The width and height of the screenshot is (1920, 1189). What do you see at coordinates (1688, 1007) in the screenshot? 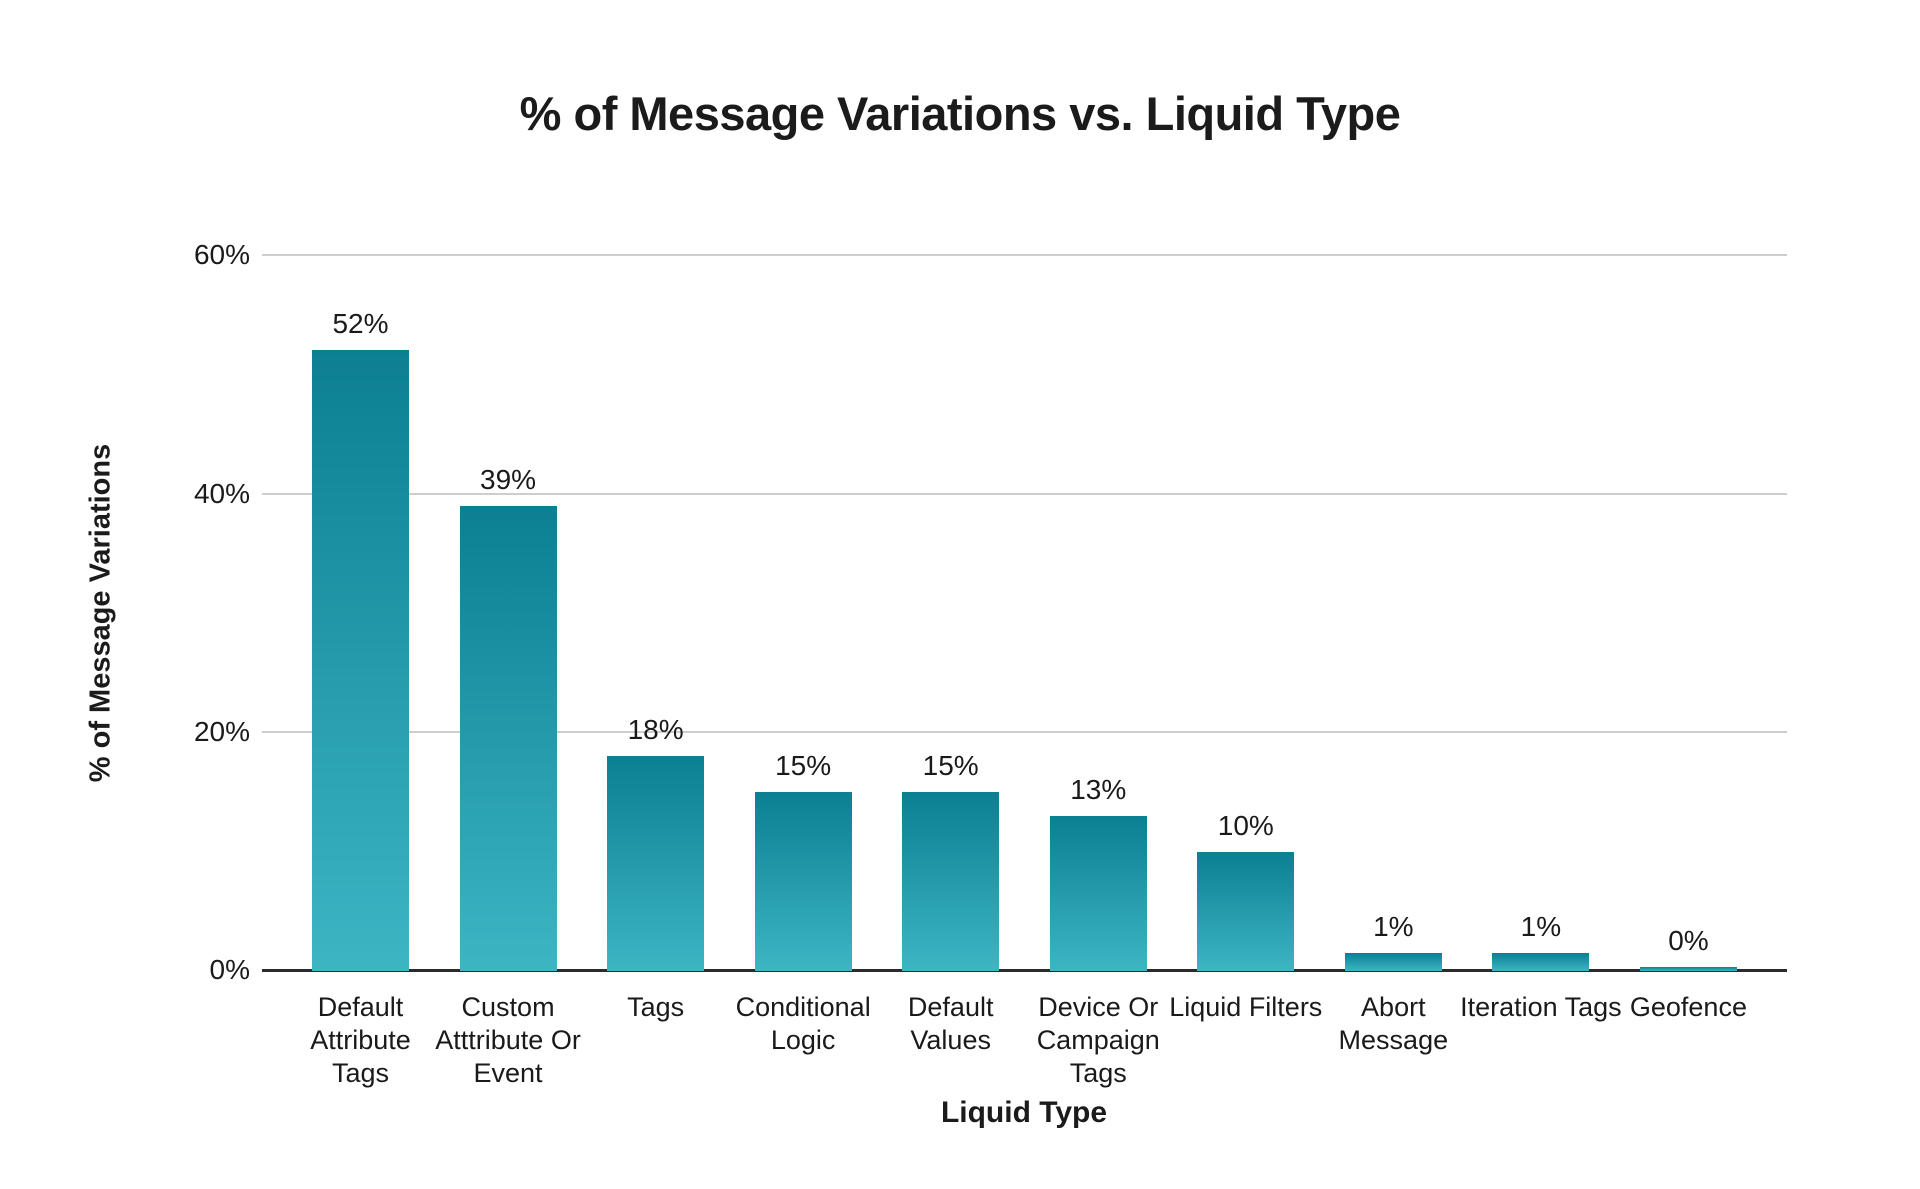
I see `category-label: Geofence` at bounding box center [1688, 1007].